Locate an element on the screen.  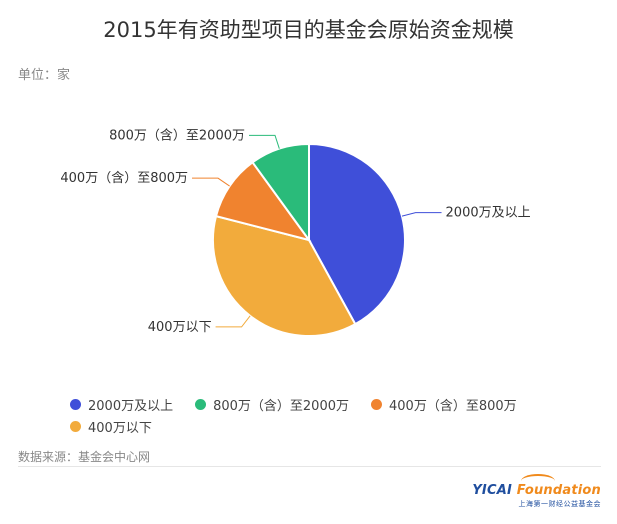
legend-entry: 2000万及以上 is located at coordinates (121, 404).